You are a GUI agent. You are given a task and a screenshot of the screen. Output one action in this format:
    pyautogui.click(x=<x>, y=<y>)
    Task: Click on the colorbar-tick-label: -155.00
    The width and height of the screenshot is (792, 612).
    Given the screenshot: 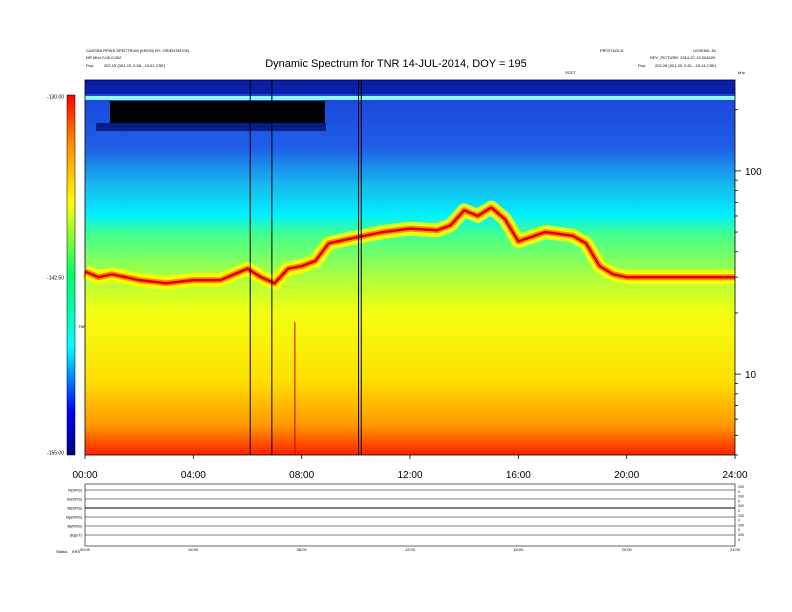 What is the action you would take?
    pyautogui.click(x=55, y=454)
    